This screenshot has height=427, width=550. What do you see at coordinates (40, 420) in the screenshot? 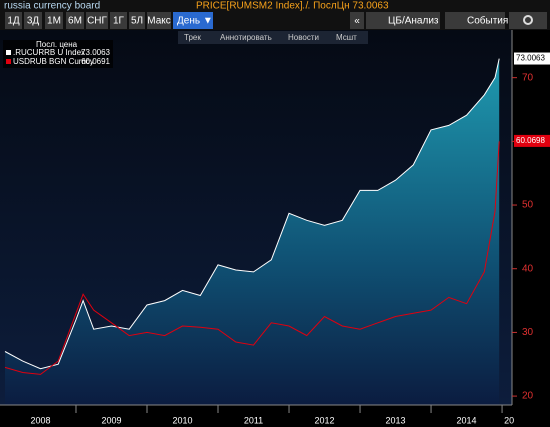
I see `x-tick-label: 2008` at bounding box center [40, 420].